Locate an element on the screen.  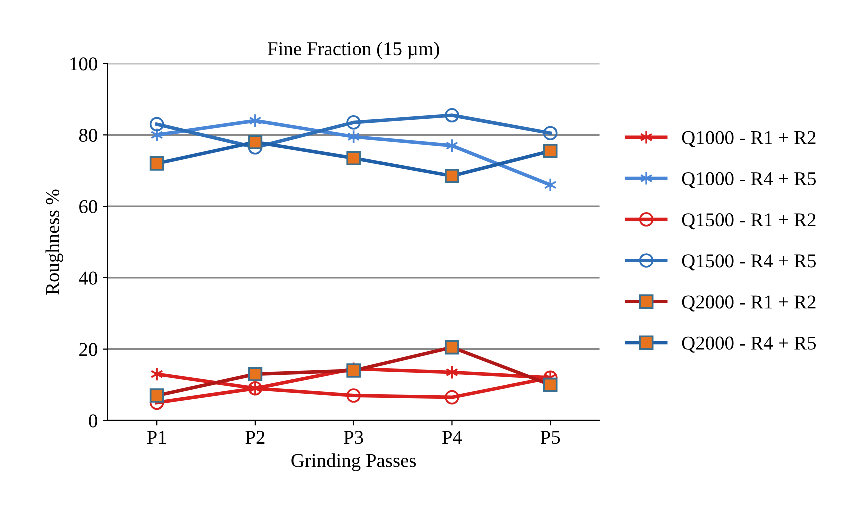
y-axis-title: Roughness % is located at coordinates (55, 242).